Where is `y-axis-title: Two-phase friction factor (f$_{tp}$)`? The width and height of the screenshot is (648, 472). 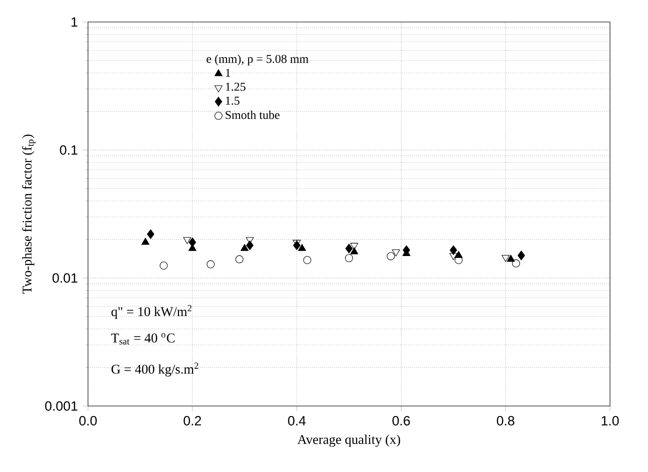
y-axis-title: Two-phase friction factor (f$_{tp}$) is located at coordinates (29, 214).